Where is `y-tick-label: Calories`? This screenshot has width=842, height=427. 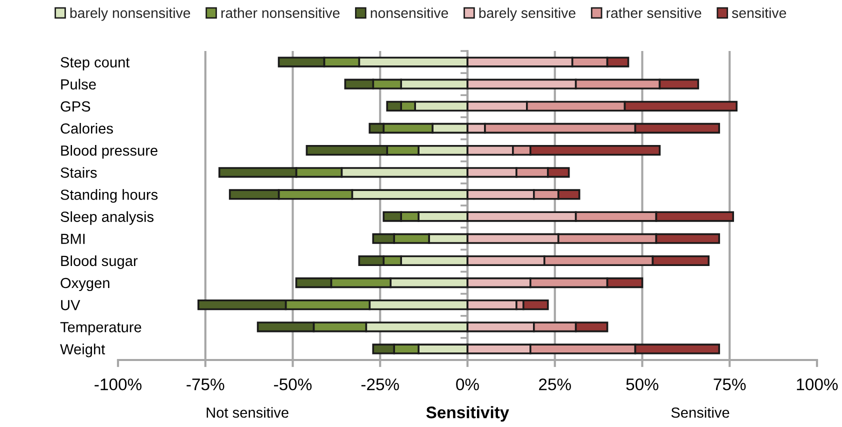
y-tick-label: Calories is located at coordinates (86, 128).